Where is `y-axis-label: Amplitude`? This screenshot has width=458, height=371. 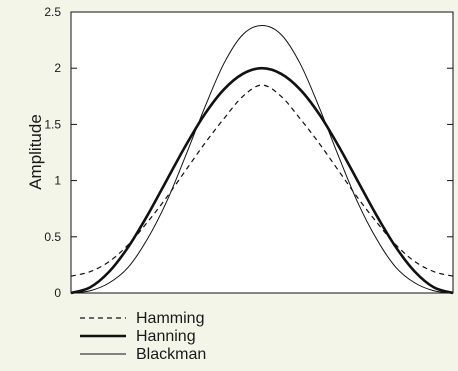 y-axis-label: Amplitude is located at coordinates (35, 152).